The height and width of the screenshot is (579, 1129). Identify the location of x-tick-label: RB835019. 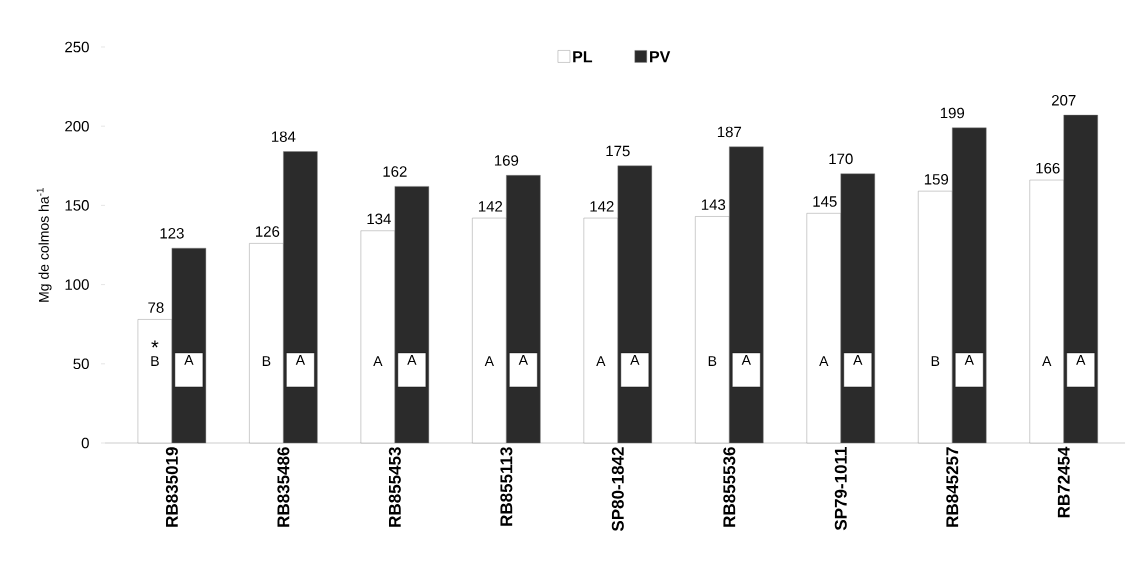
(171, 487).